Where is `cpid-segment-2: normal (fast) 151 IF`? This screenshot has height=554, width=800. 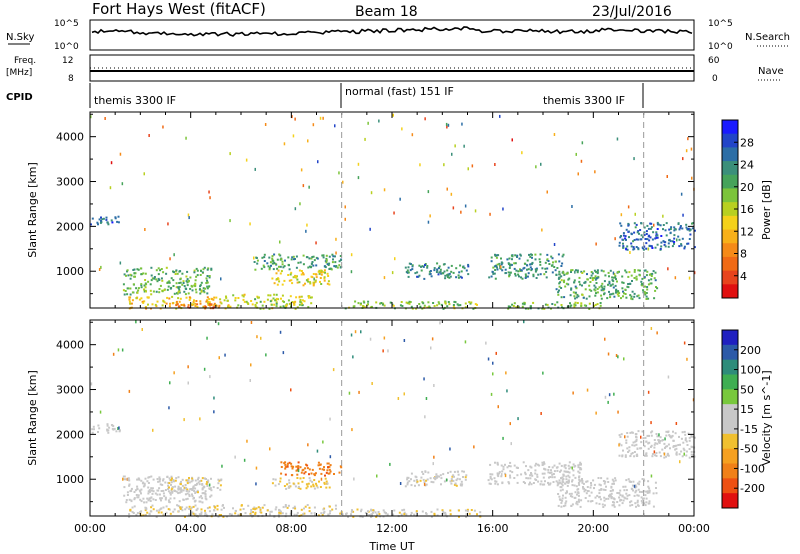 cpid-segment-2: normal (fast) 151 IF is located at coordinates (399, 91).